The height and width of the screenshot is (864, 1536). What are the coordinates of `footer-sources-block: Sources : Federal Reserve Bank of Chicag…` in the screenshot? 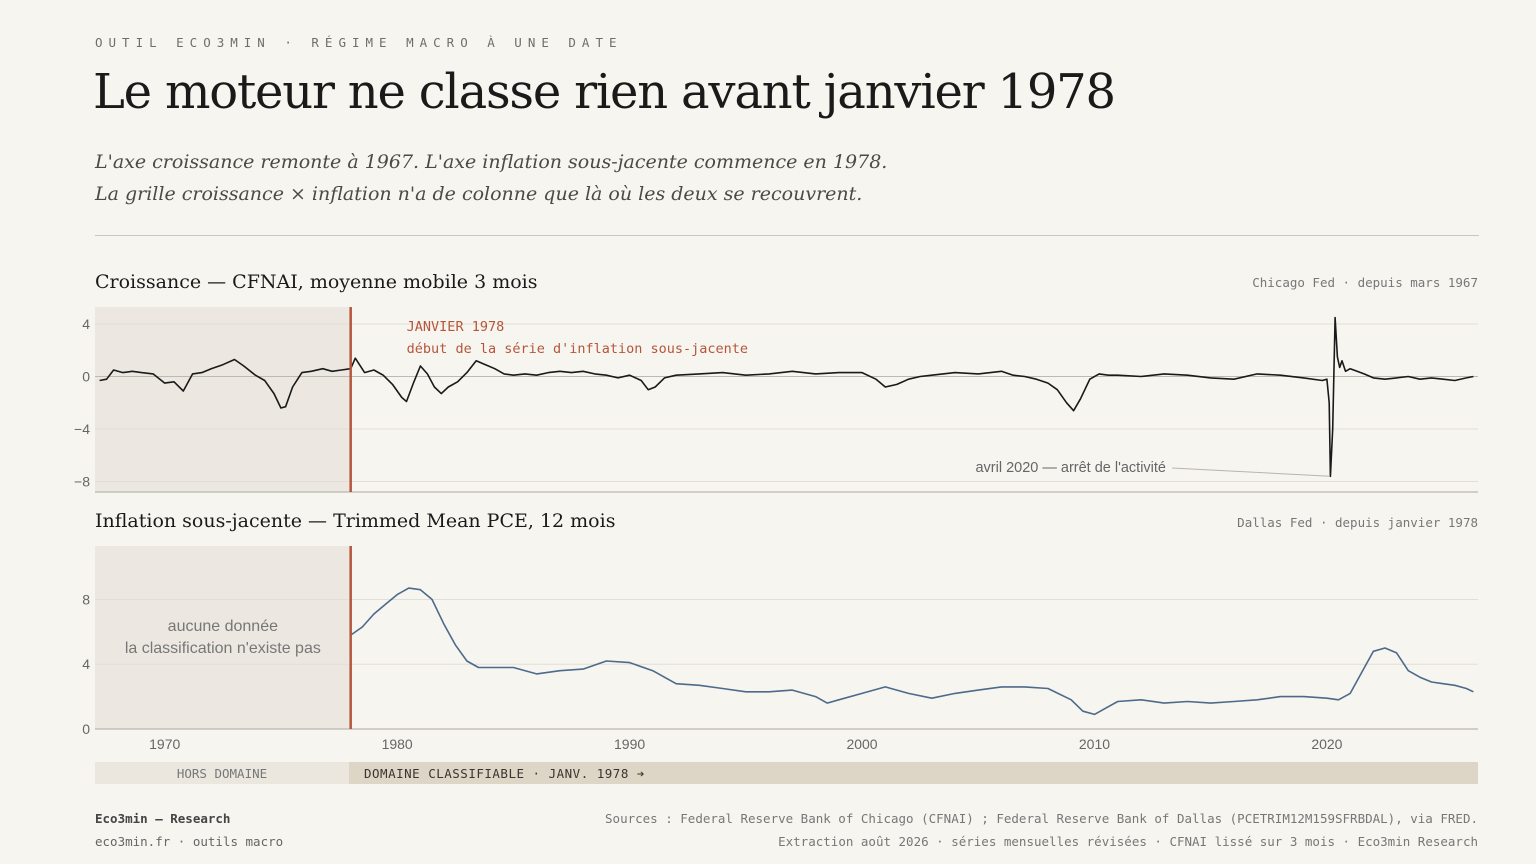 It's located at (1041, 830).